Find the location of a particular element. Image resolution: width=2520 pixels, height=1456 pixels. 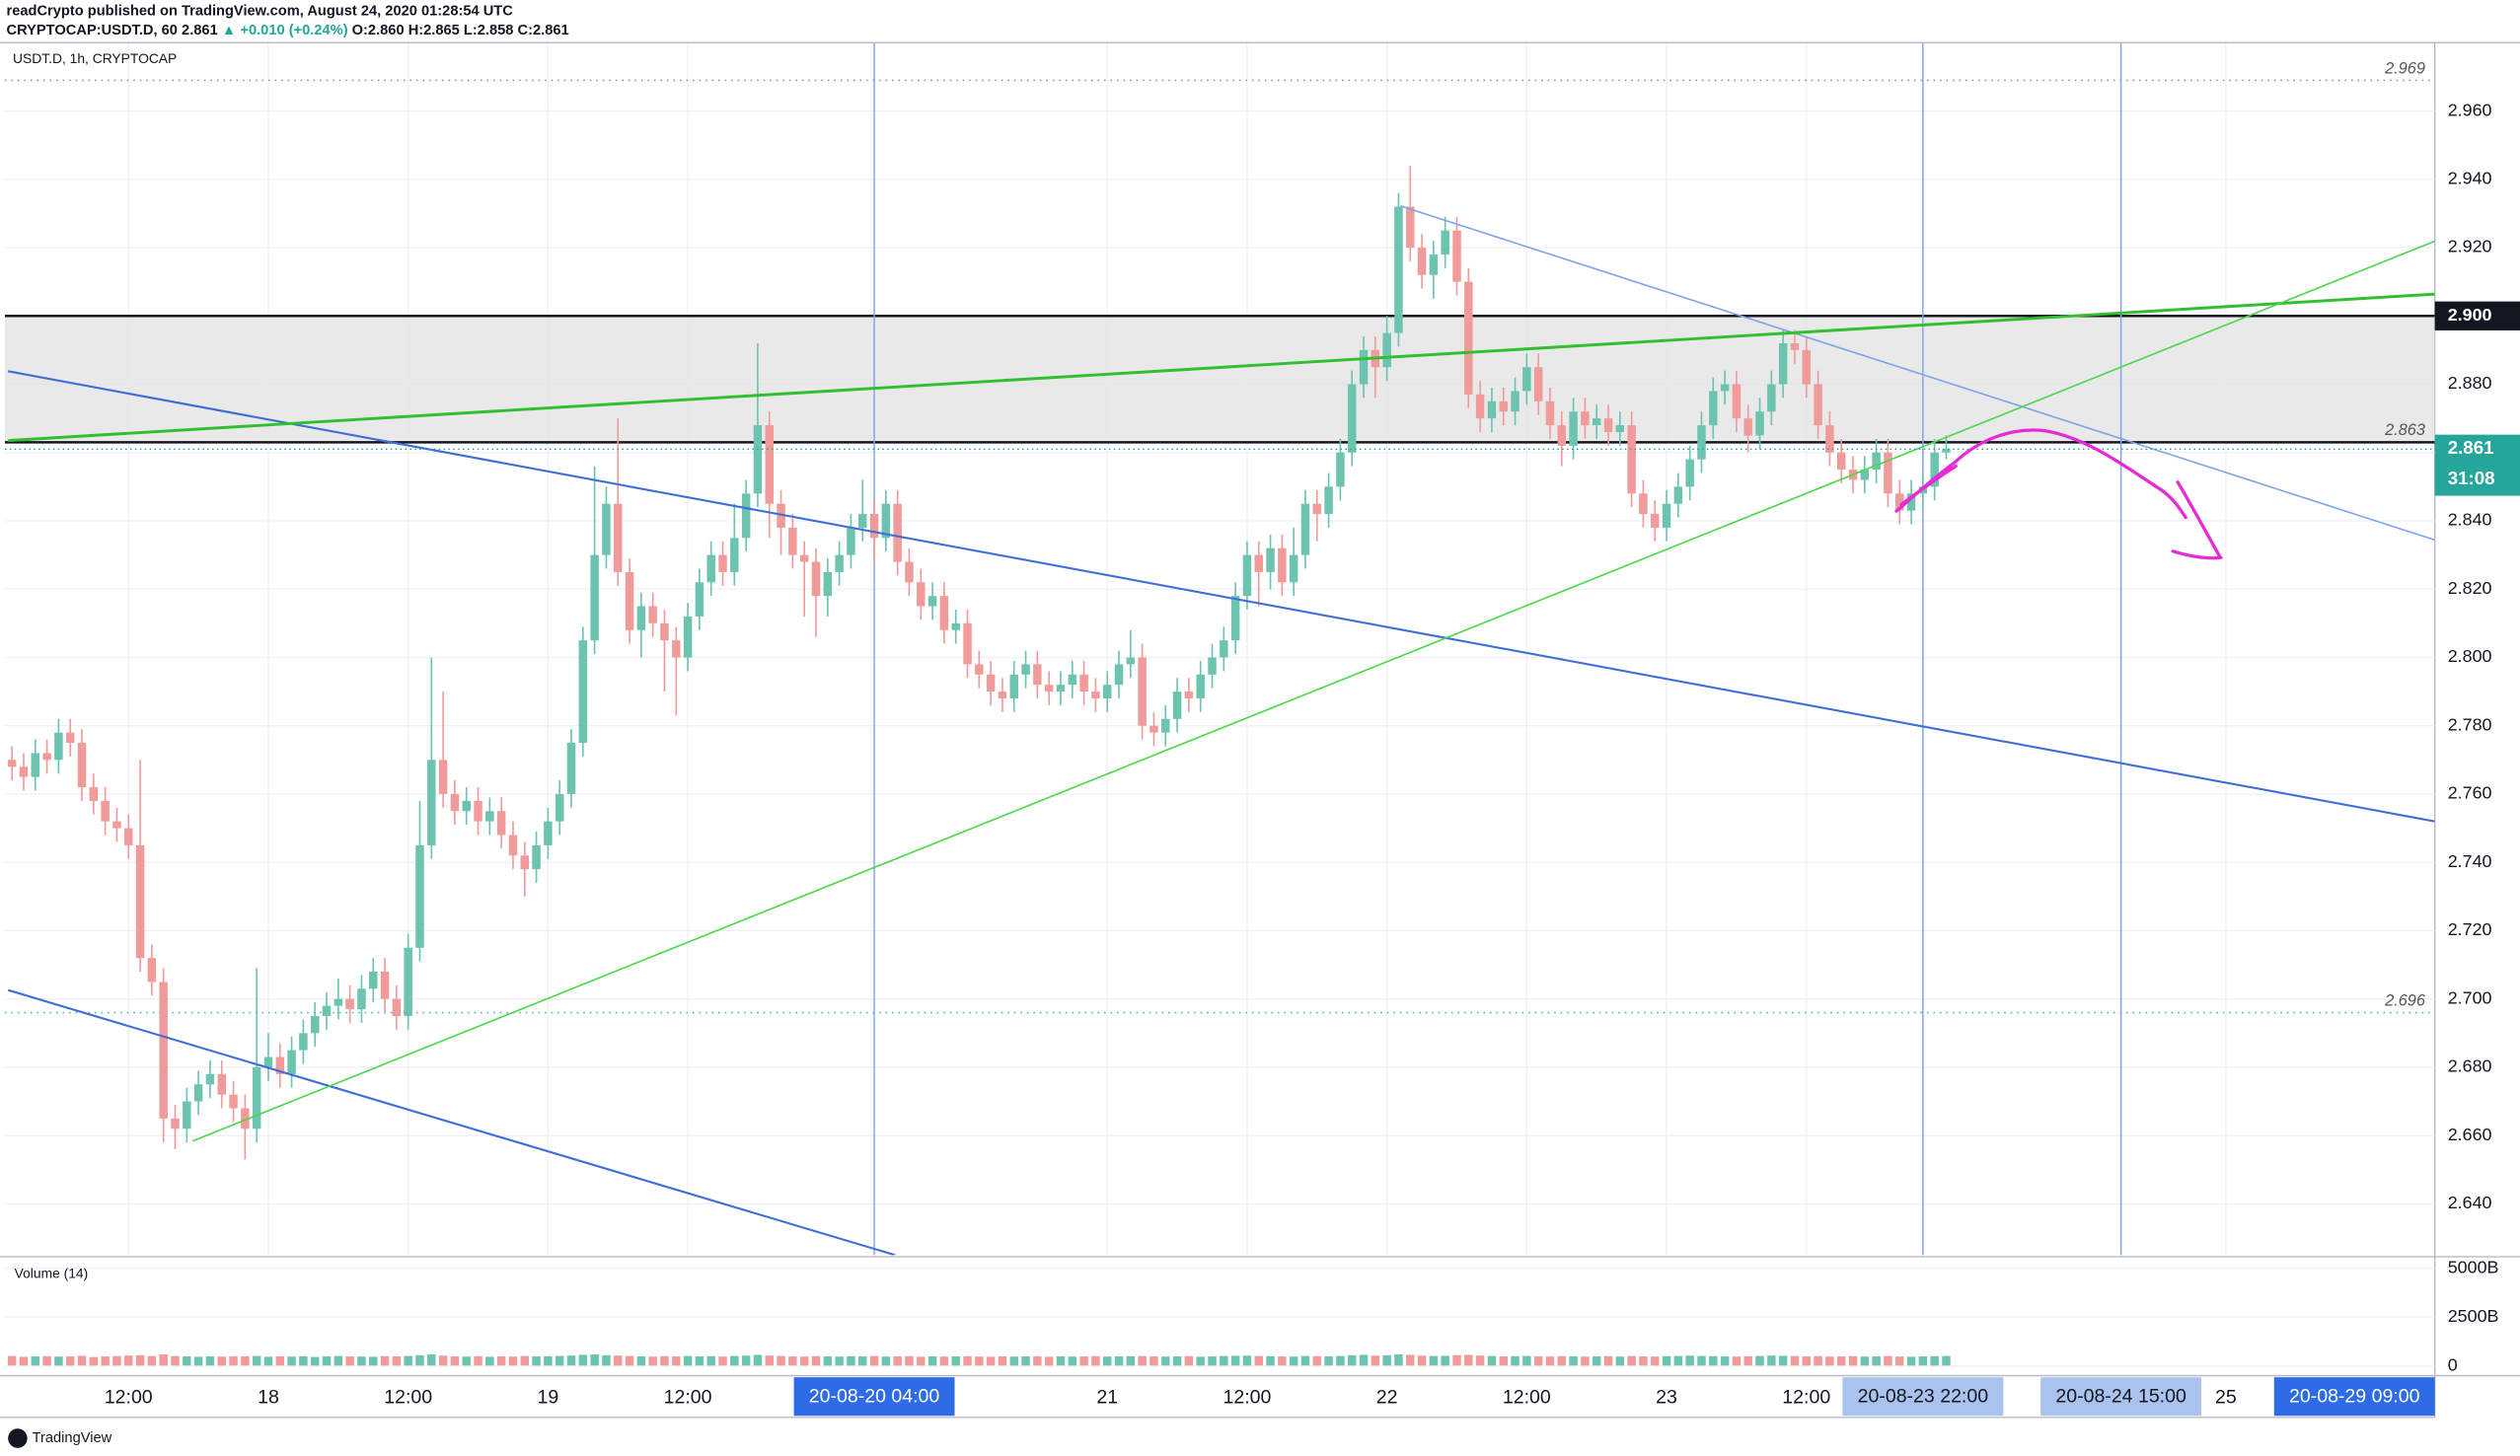

y-tick-label: 2.660 is located at coordinates (2470, 1134).